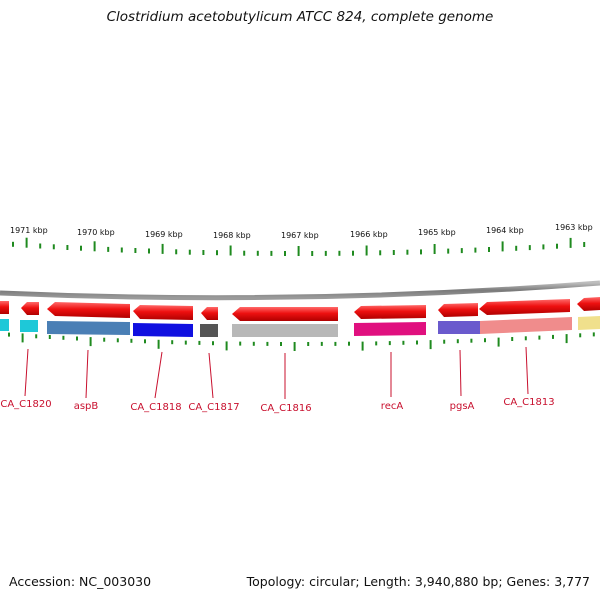 This screenshot has height=600, width=600. What do you see at coordinates (300, 290) in the screenshot?
I see `genome-backbone` at bounding box center [300, 290].